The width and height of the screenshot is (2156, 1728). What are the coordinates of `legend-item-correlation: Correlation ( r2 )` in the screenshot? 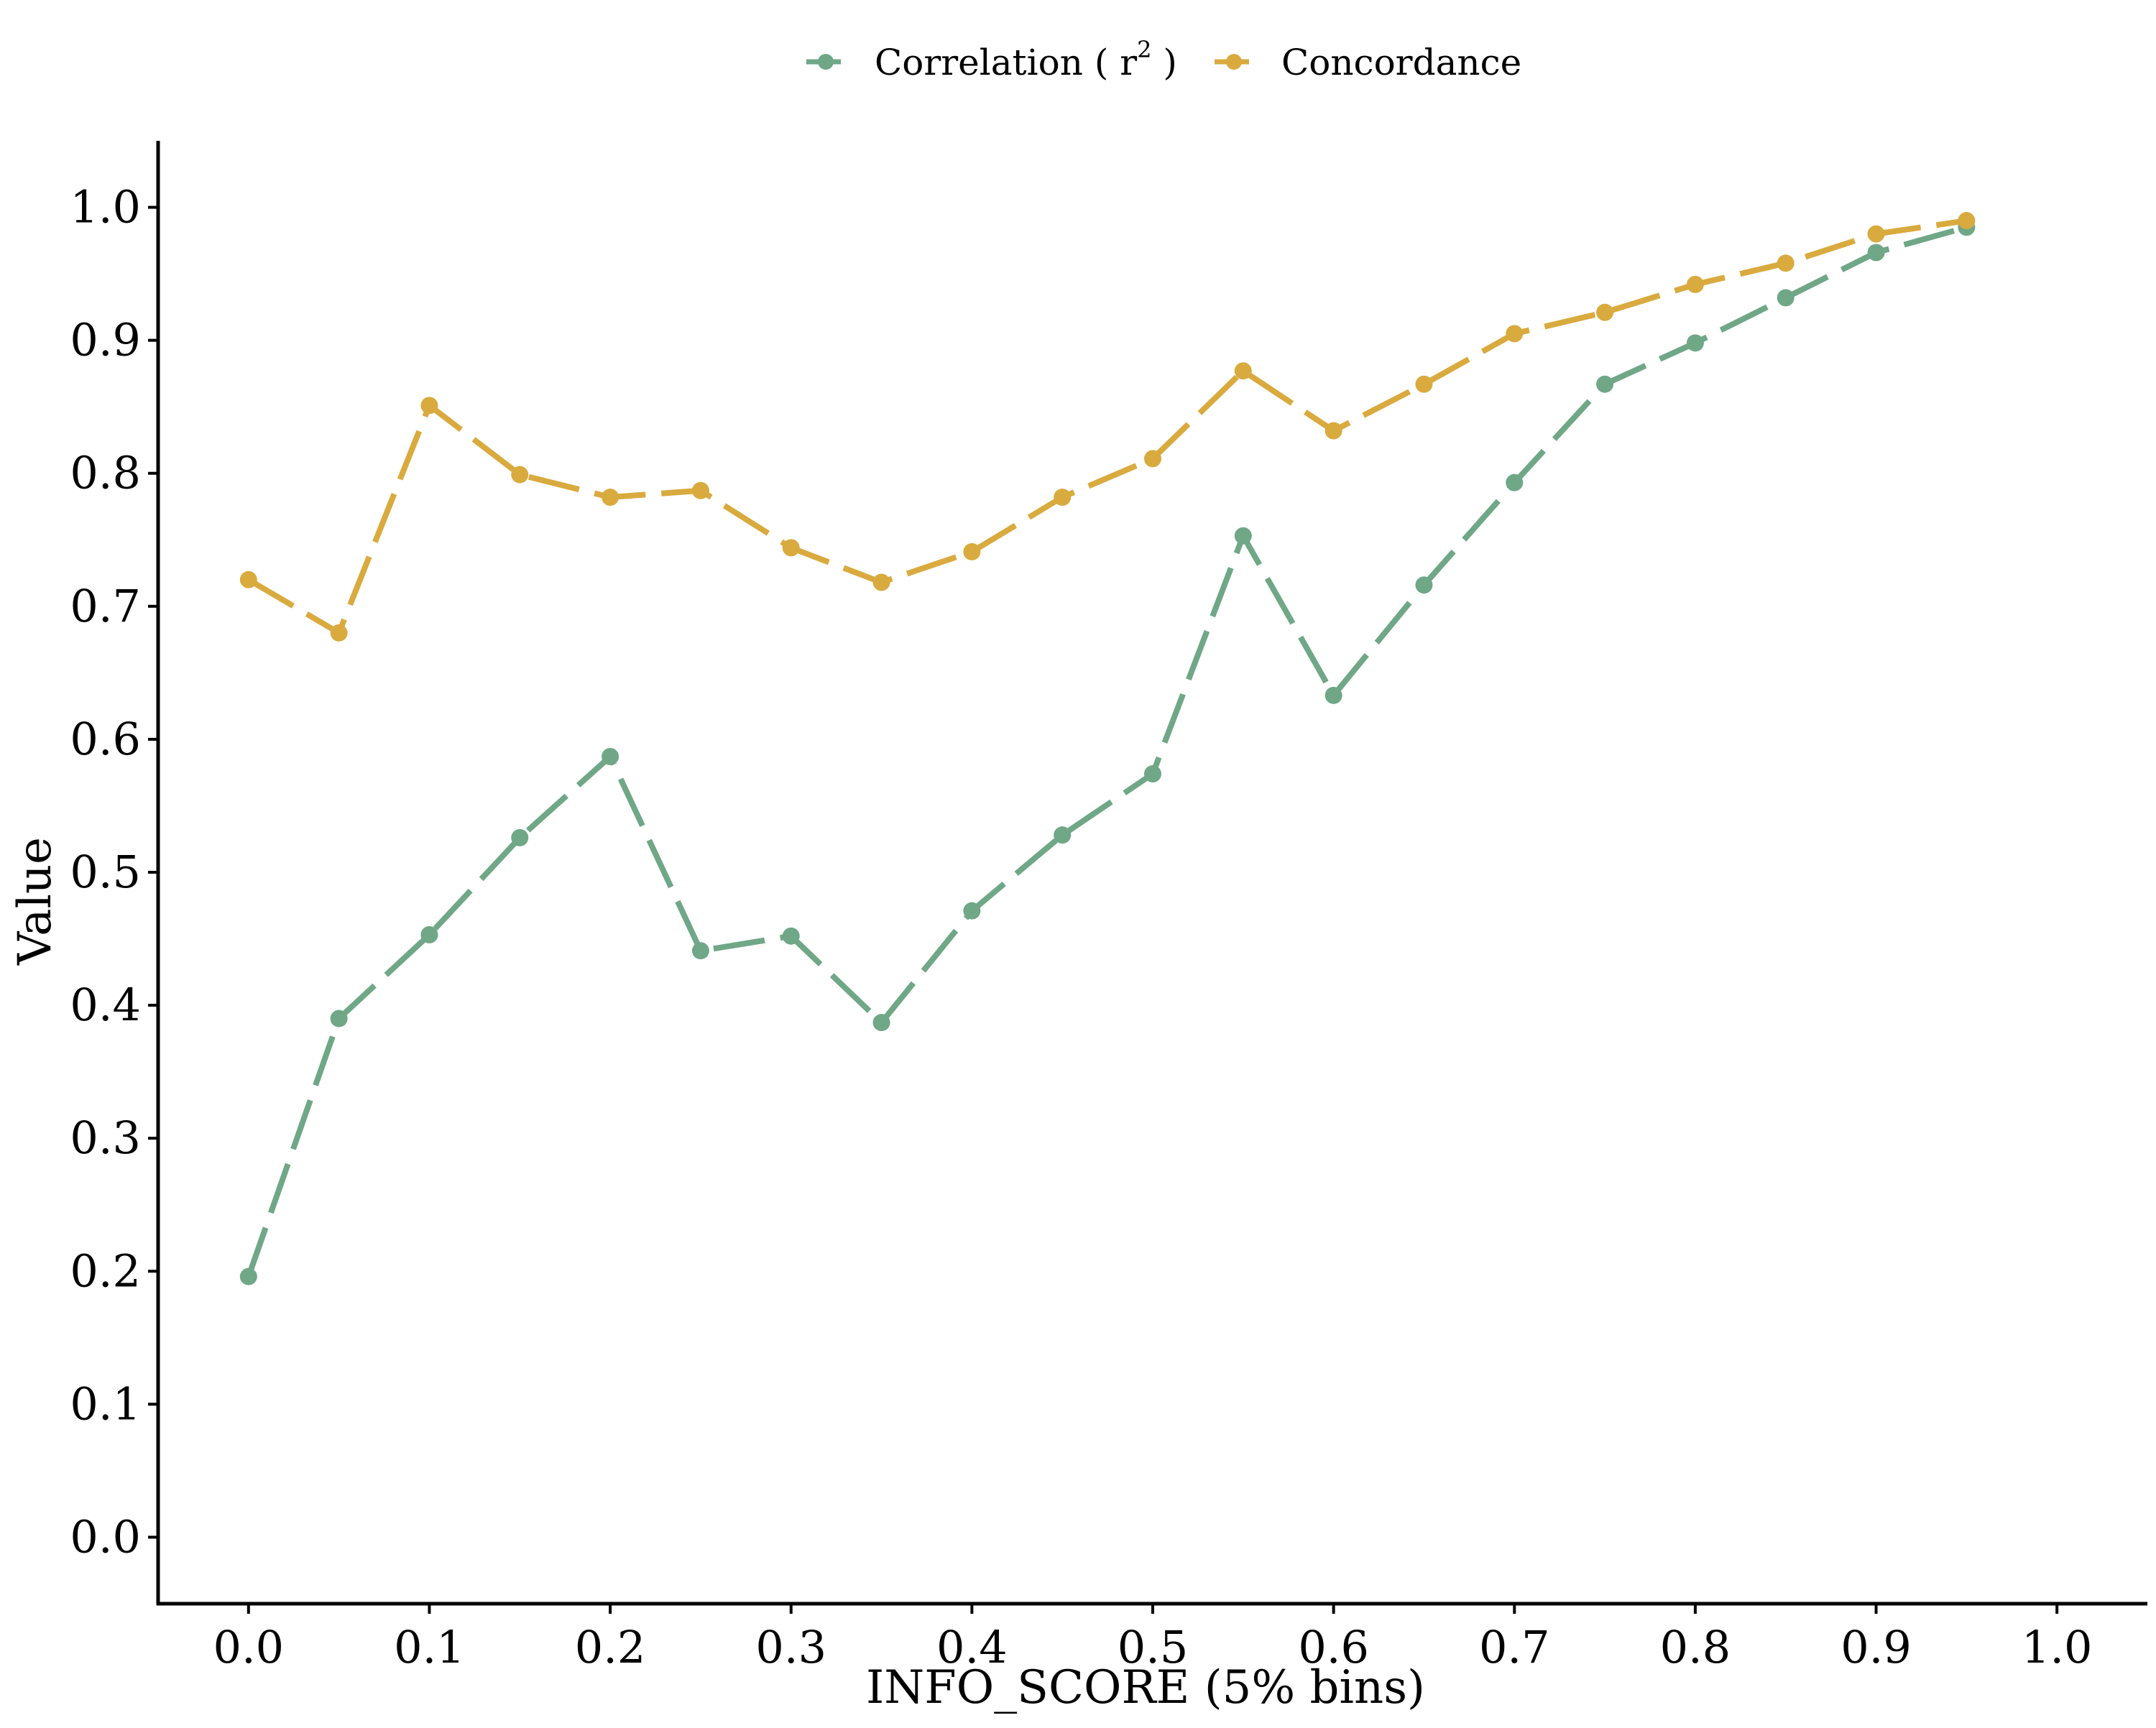 It's located at (991, 60).